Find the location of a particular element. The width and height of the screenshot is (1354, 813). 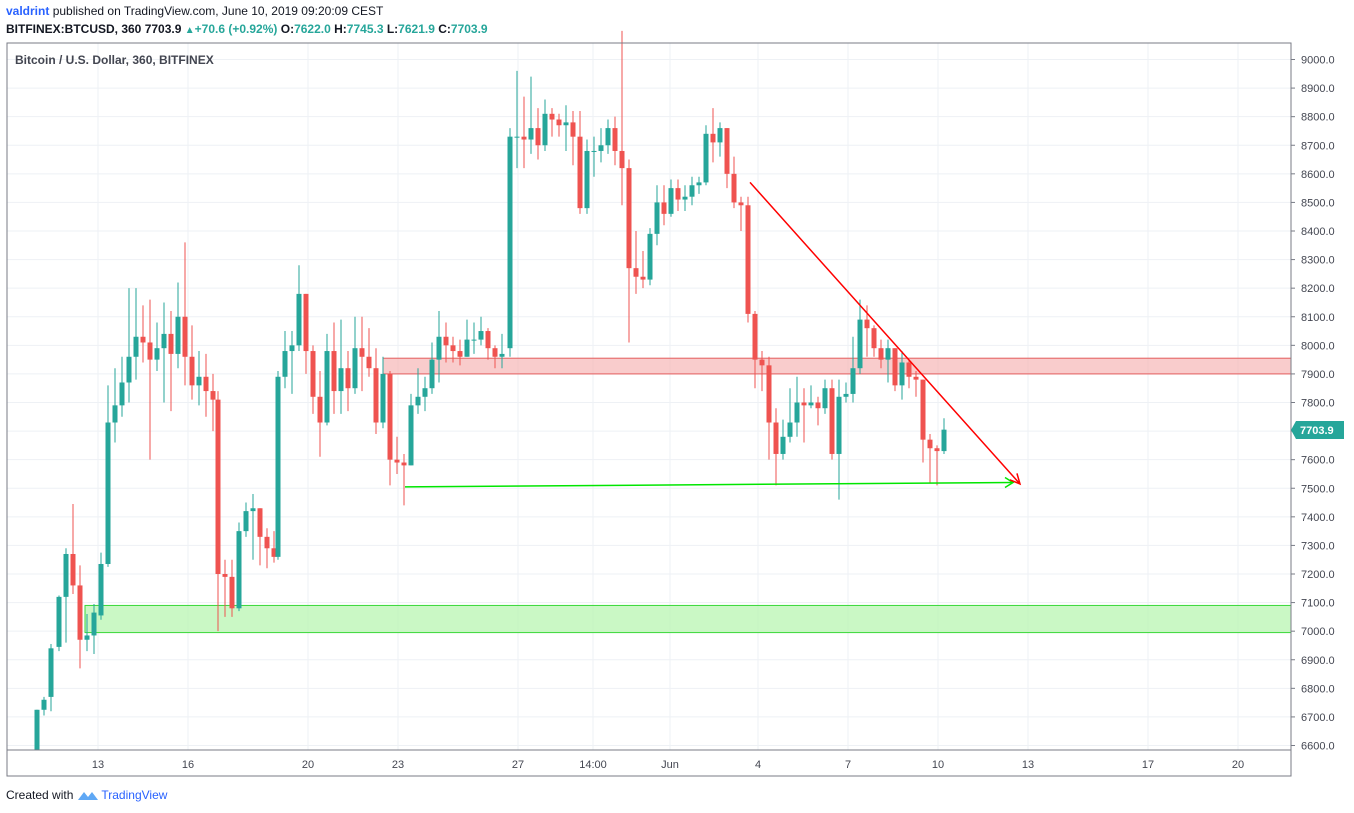

change-up-icon: ▲ is located at coordinates (189, 30).